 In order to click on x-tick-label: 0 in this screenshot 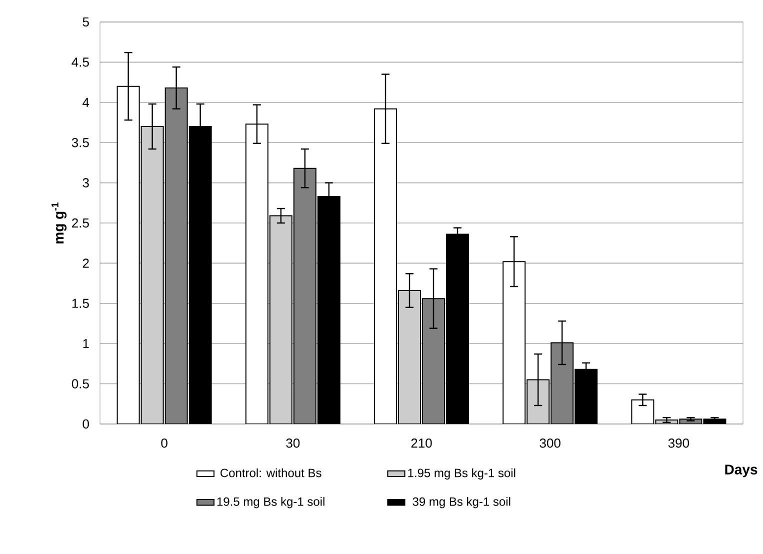, I will do `click(164, 443)`.